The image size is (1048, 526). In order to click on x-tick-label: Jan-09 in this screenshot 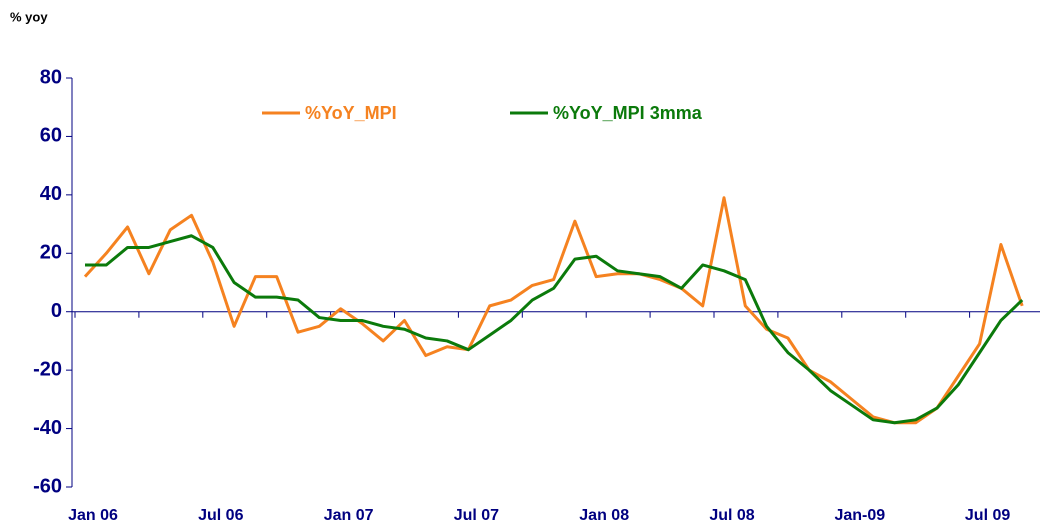, I will do `click(859, 515)`.